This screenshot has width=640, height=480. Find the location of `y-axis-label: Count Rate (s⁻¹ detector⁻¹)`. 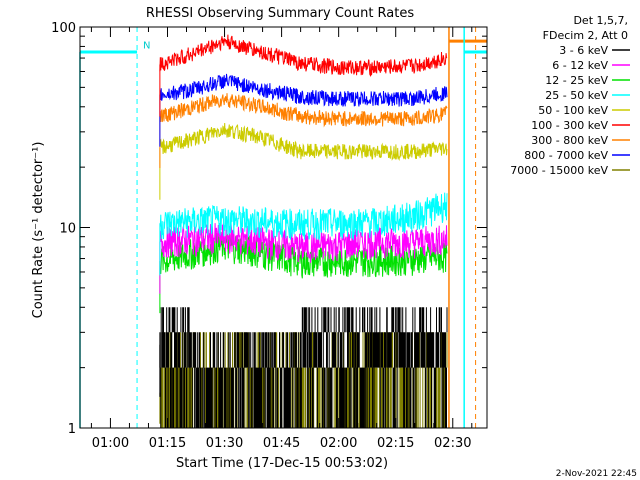

y-axis-label: Count Rate (s⁻¹ detector⁻¹) is located at coordinates (38, 230).